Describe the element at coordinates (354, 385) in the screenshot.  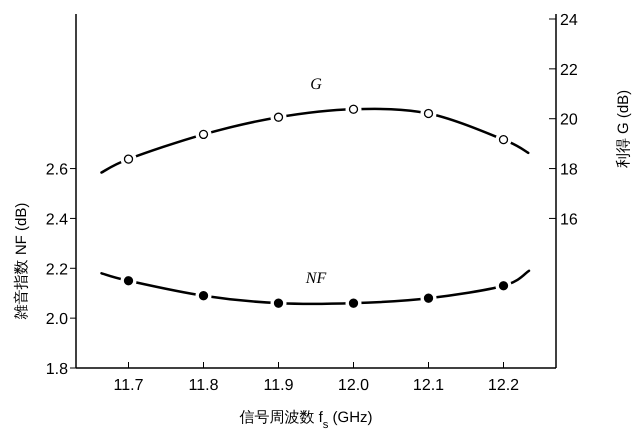
I see `x-tick-label: 12.0` at that location.